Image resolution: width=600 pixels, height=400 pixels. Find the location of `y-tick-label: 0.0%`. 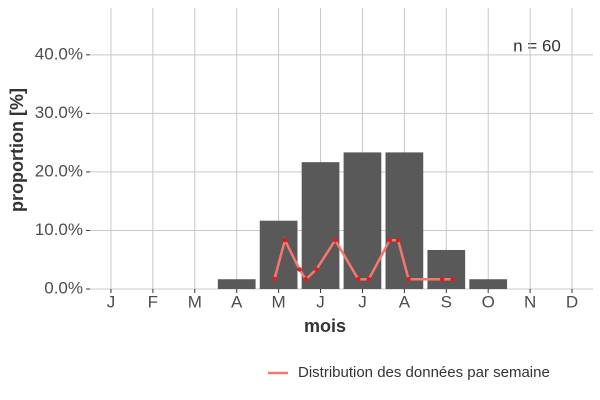

y-tick-label: 0.0% is located at coordinates (63, 287).